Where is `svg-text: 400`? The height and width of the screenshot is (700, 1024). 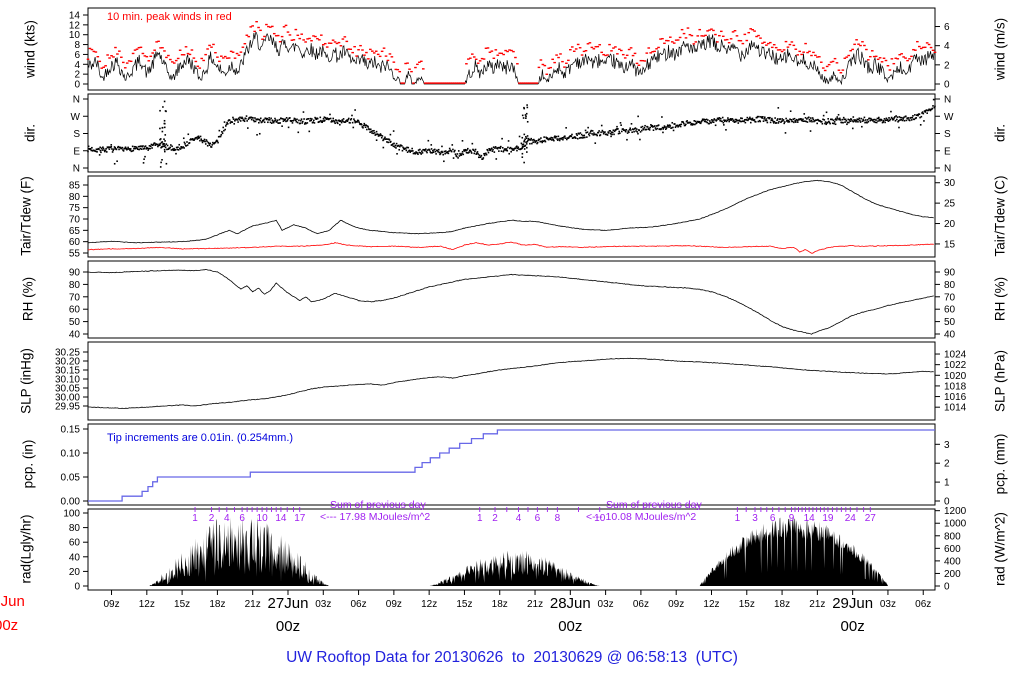
svg-text: 400 is located at coordinates (952, 561).